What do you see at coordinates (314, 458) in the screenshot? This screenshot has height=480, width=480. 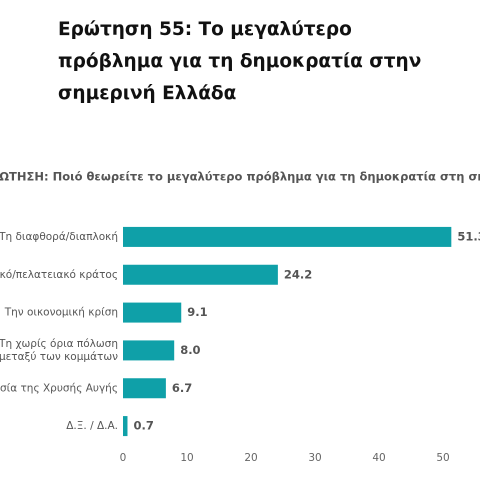 I see `x-tick-label: 30` at bounding box center [314, 458].